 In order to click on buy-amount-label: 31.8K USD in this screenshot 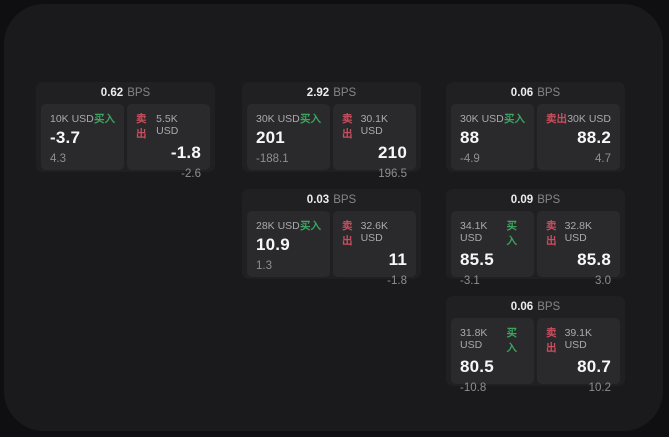, I will do `click(474, 339)`.